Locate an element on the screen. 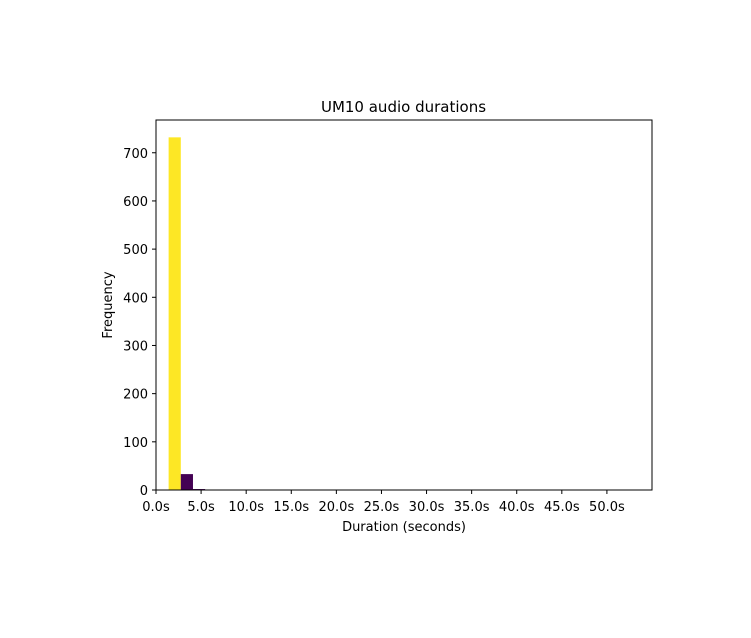 Image resolution: width=751 pixels, height=638 pixels. y-tick-label-2: 200 is located at coordinates (135, 395).